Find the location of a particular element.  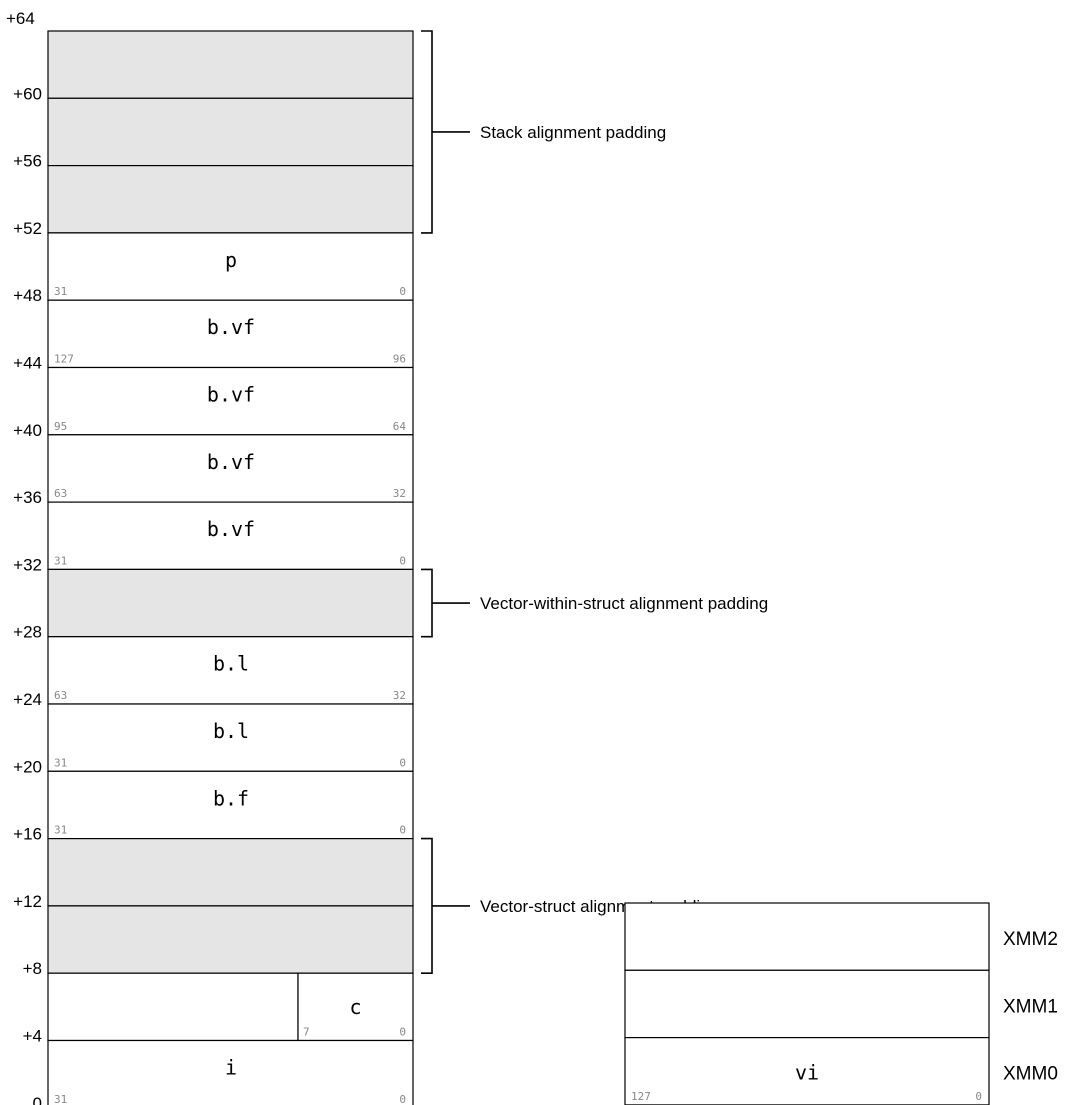

stack-row: +12 is located at coordinates (213, 874).